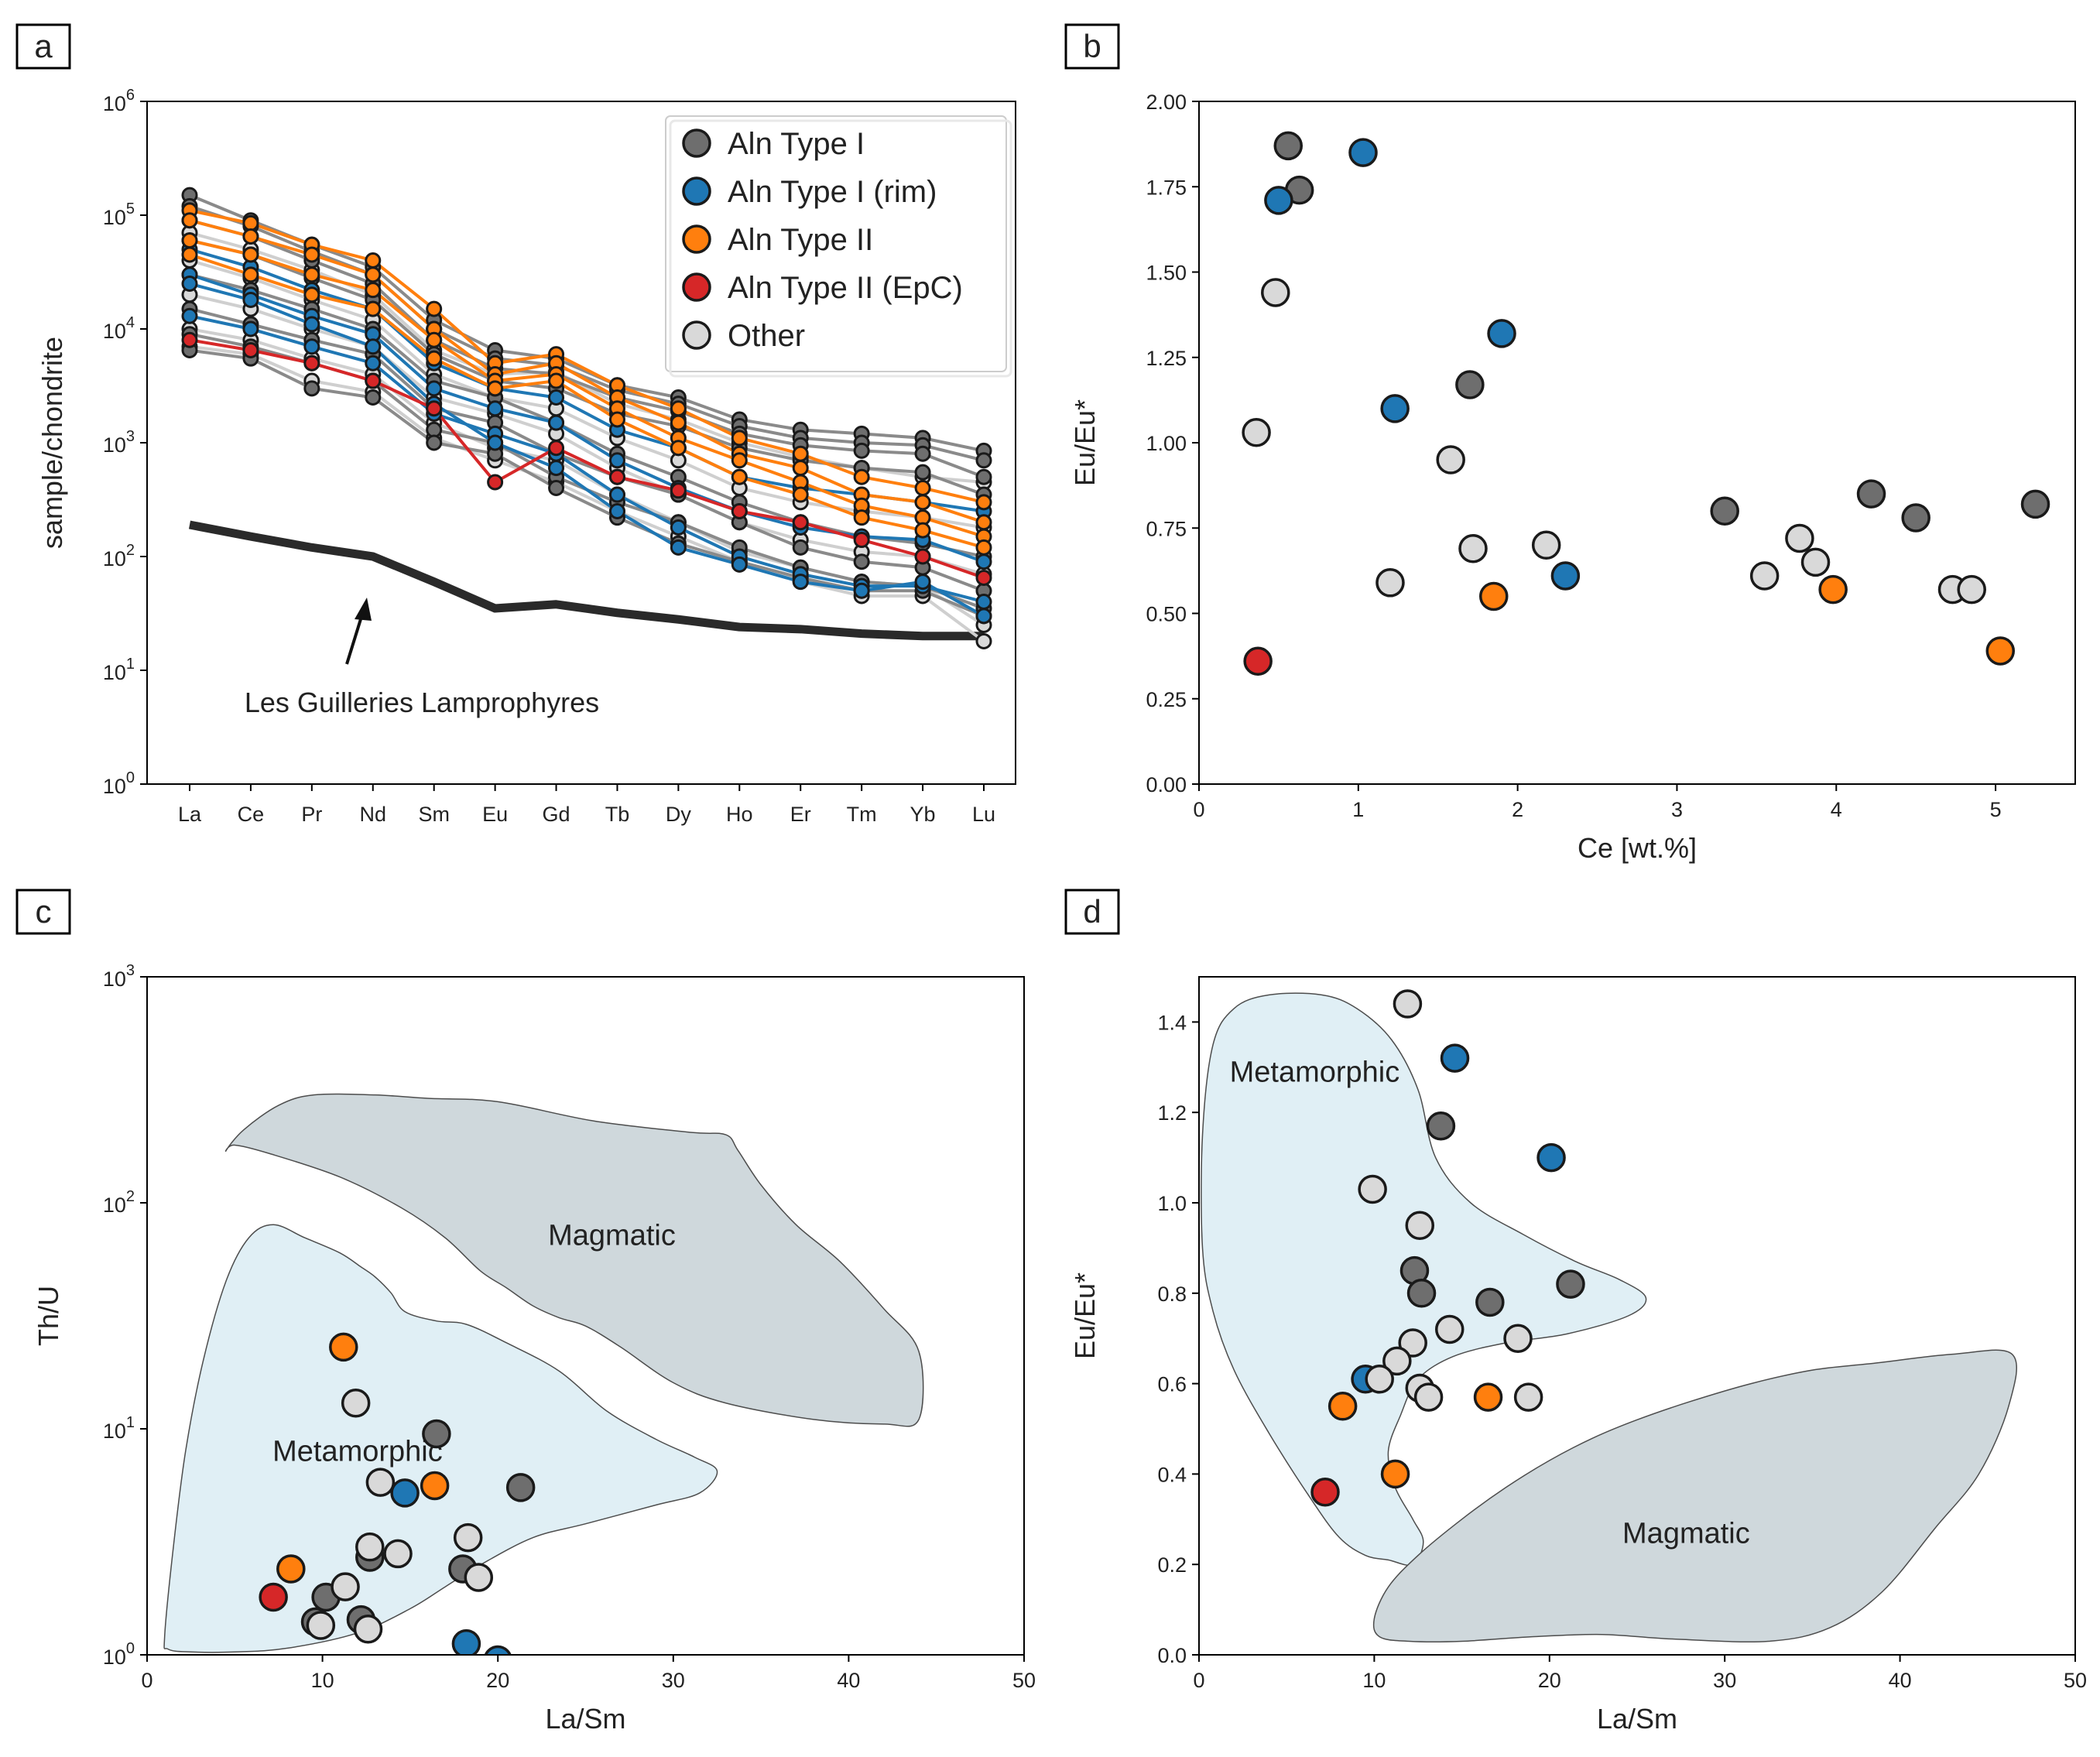 The height and width of the screenshot is (1757, 2100). Describe the element at coordinates (1172, 1656) in the screenshot. I see `y-tick-label: 0.0` at that location.